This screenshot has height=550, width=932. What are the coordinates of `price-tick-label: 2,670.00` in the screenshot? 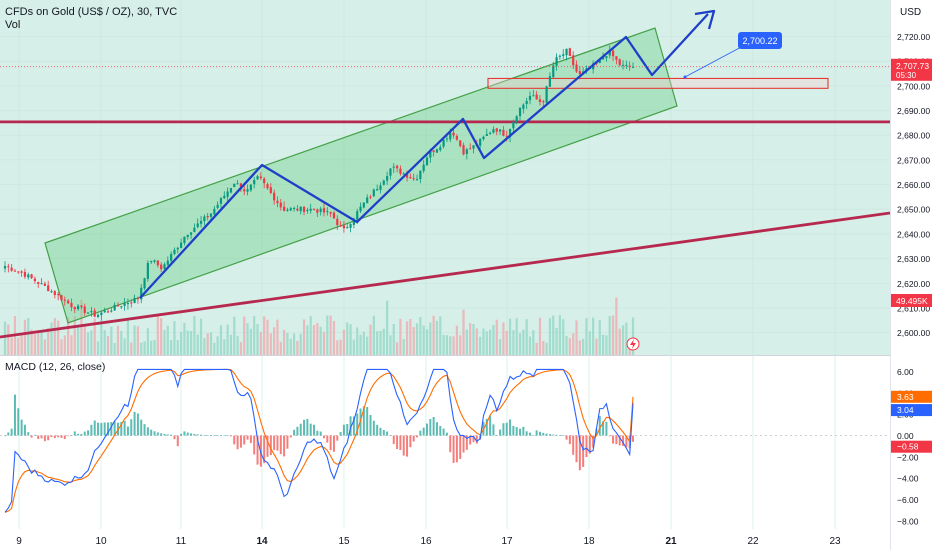 It's located at (913, 160).